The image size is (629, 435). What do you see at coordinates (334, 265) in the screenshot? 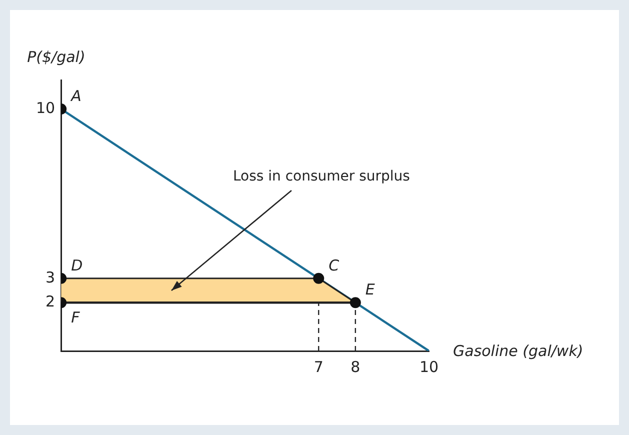
I see `annotation: C` at bounding box center [334, 265].